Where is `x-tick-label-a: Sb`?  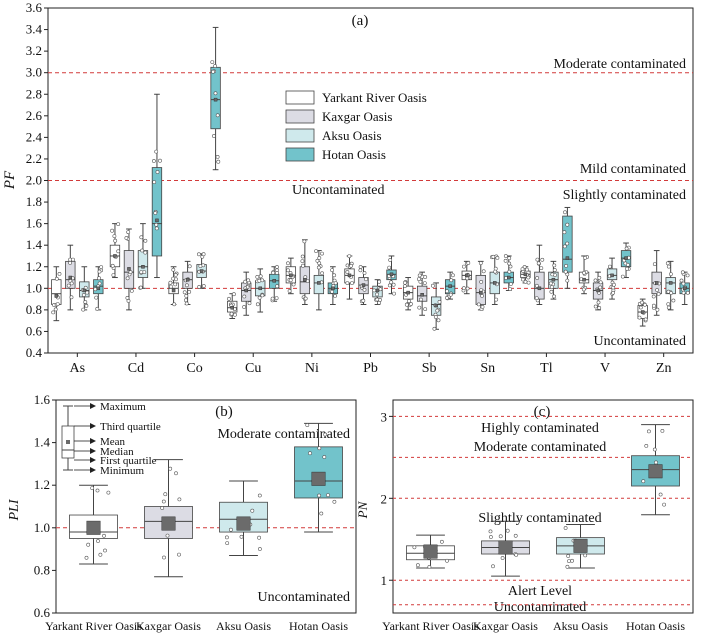
x-tick-label-a: Sb is located at coordinates (429, 368).